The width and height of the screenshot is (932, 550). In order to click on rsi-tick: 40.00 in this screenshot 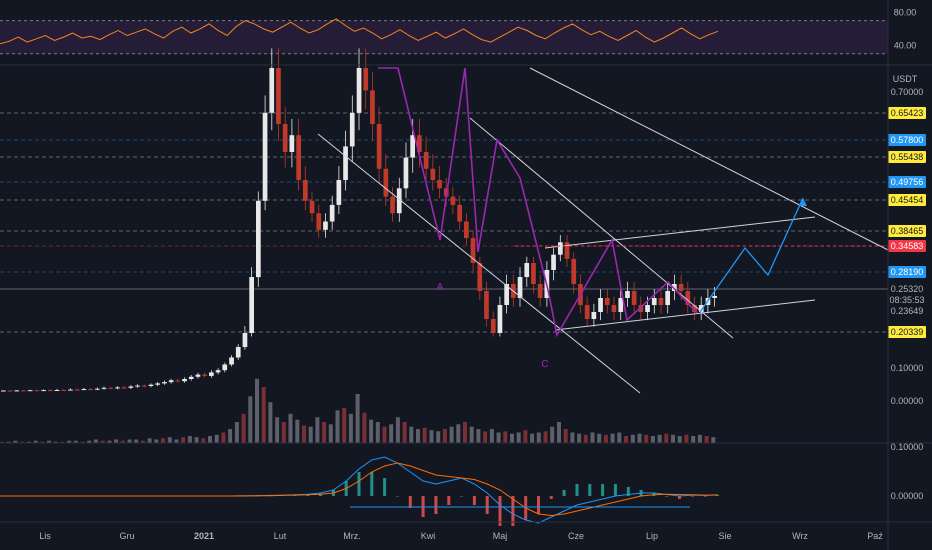, I will do `click(905, 45)`.